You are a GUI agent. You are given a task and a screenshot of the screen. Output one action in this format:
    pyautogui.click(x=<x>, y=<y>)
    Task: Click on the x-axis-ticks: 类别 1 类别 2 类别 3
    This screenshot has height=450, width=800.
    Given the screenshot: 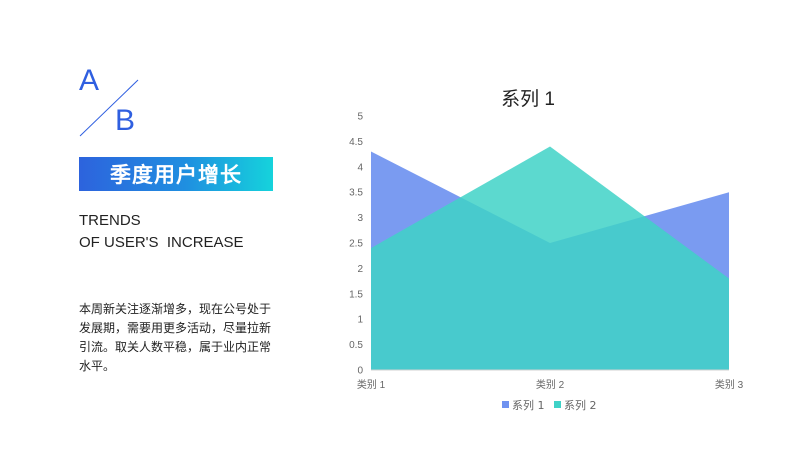 What is the action you would take?
    pyautogui.click(x=550, y=384)
    